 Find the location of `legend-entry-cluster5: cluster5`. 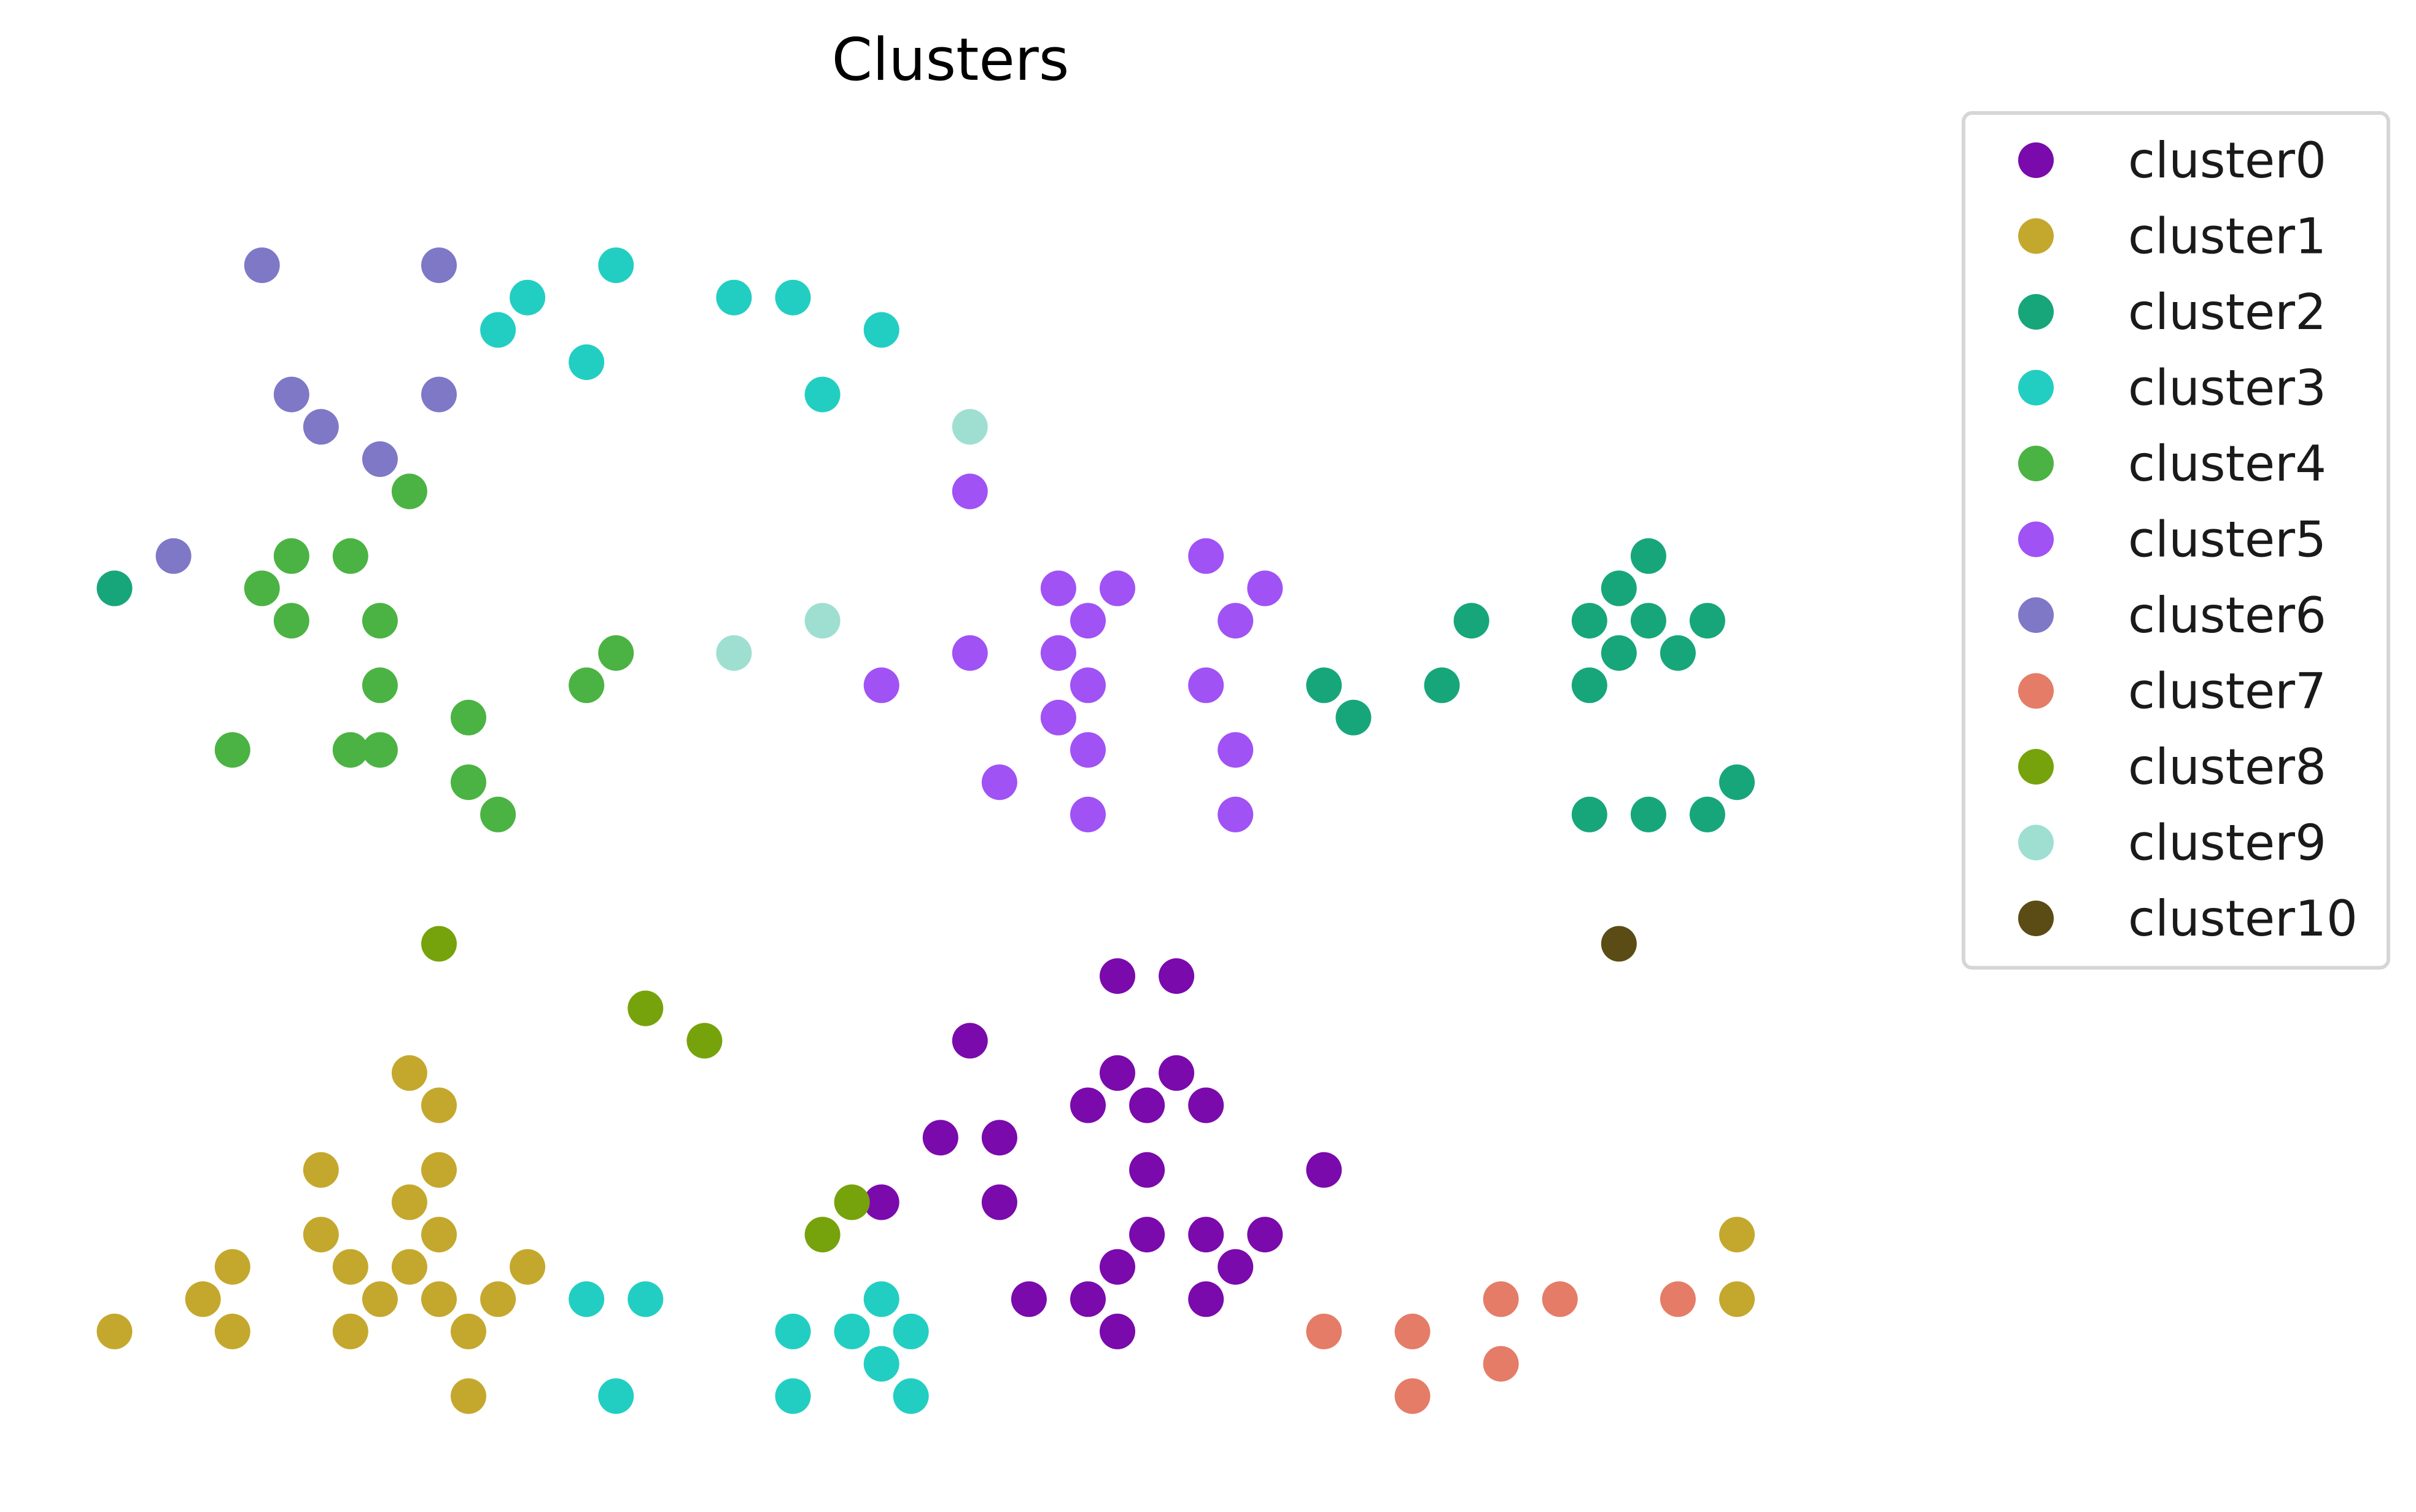

legend-entry-cluster5: cluster5 is located at coordinates (2172, 539).